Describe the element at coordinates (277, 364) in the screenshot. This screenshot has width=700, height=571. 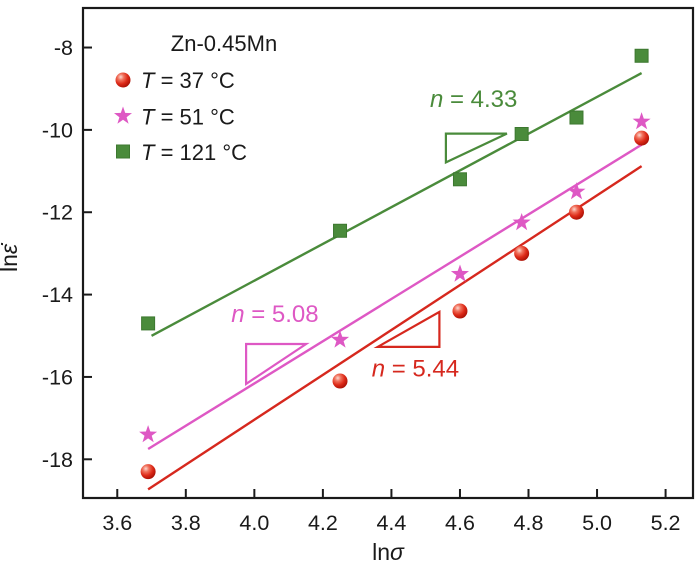
I see `slope-triangle-t51` at that location.